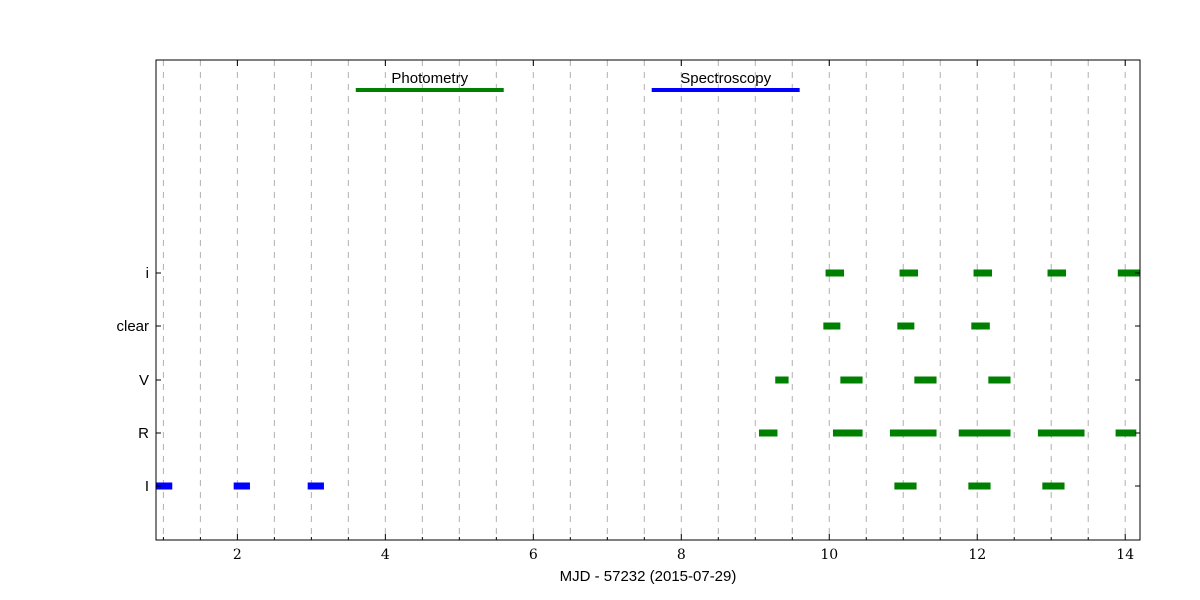  I want to click on x-tick-label: 10, so click(829, 555).